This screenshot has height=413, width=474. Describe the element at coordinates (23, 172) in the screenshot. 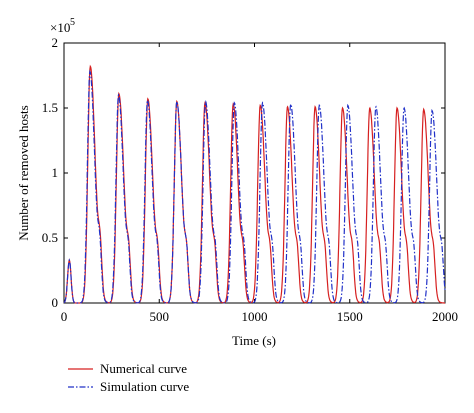

I see `y-axis-label: Number of removed hosts` at that location.